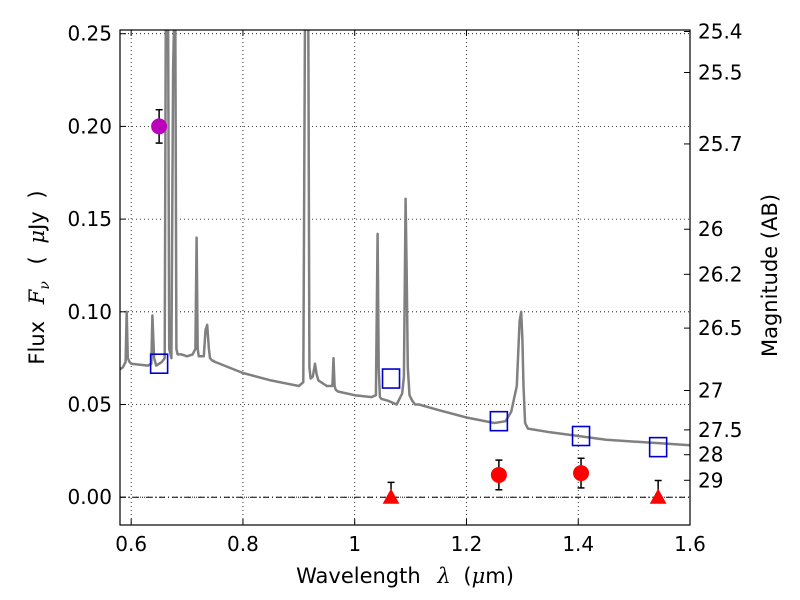 The width and height of the screenshot is (800, 600). I want to click on x-axis-label-paren: (, so click(467, 576).